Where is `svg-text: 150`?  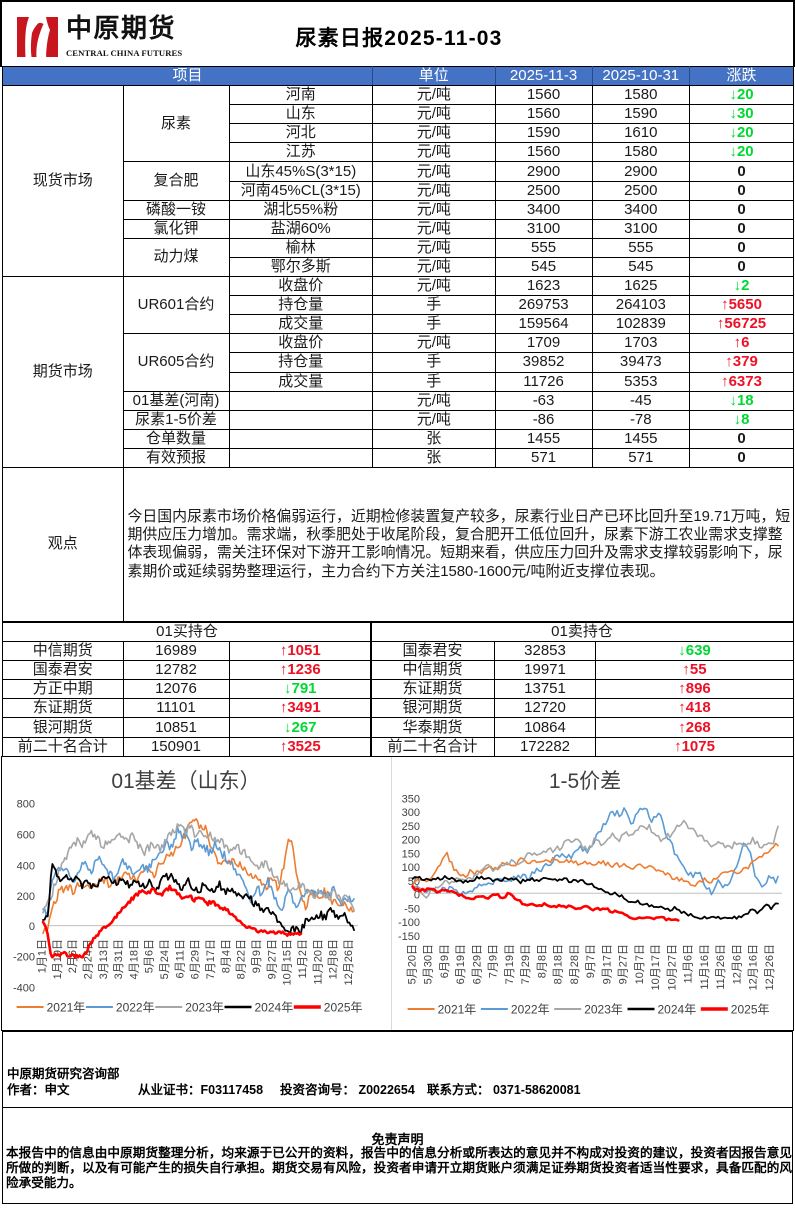
svg-text: 150 is located at coordinates (411, 854).